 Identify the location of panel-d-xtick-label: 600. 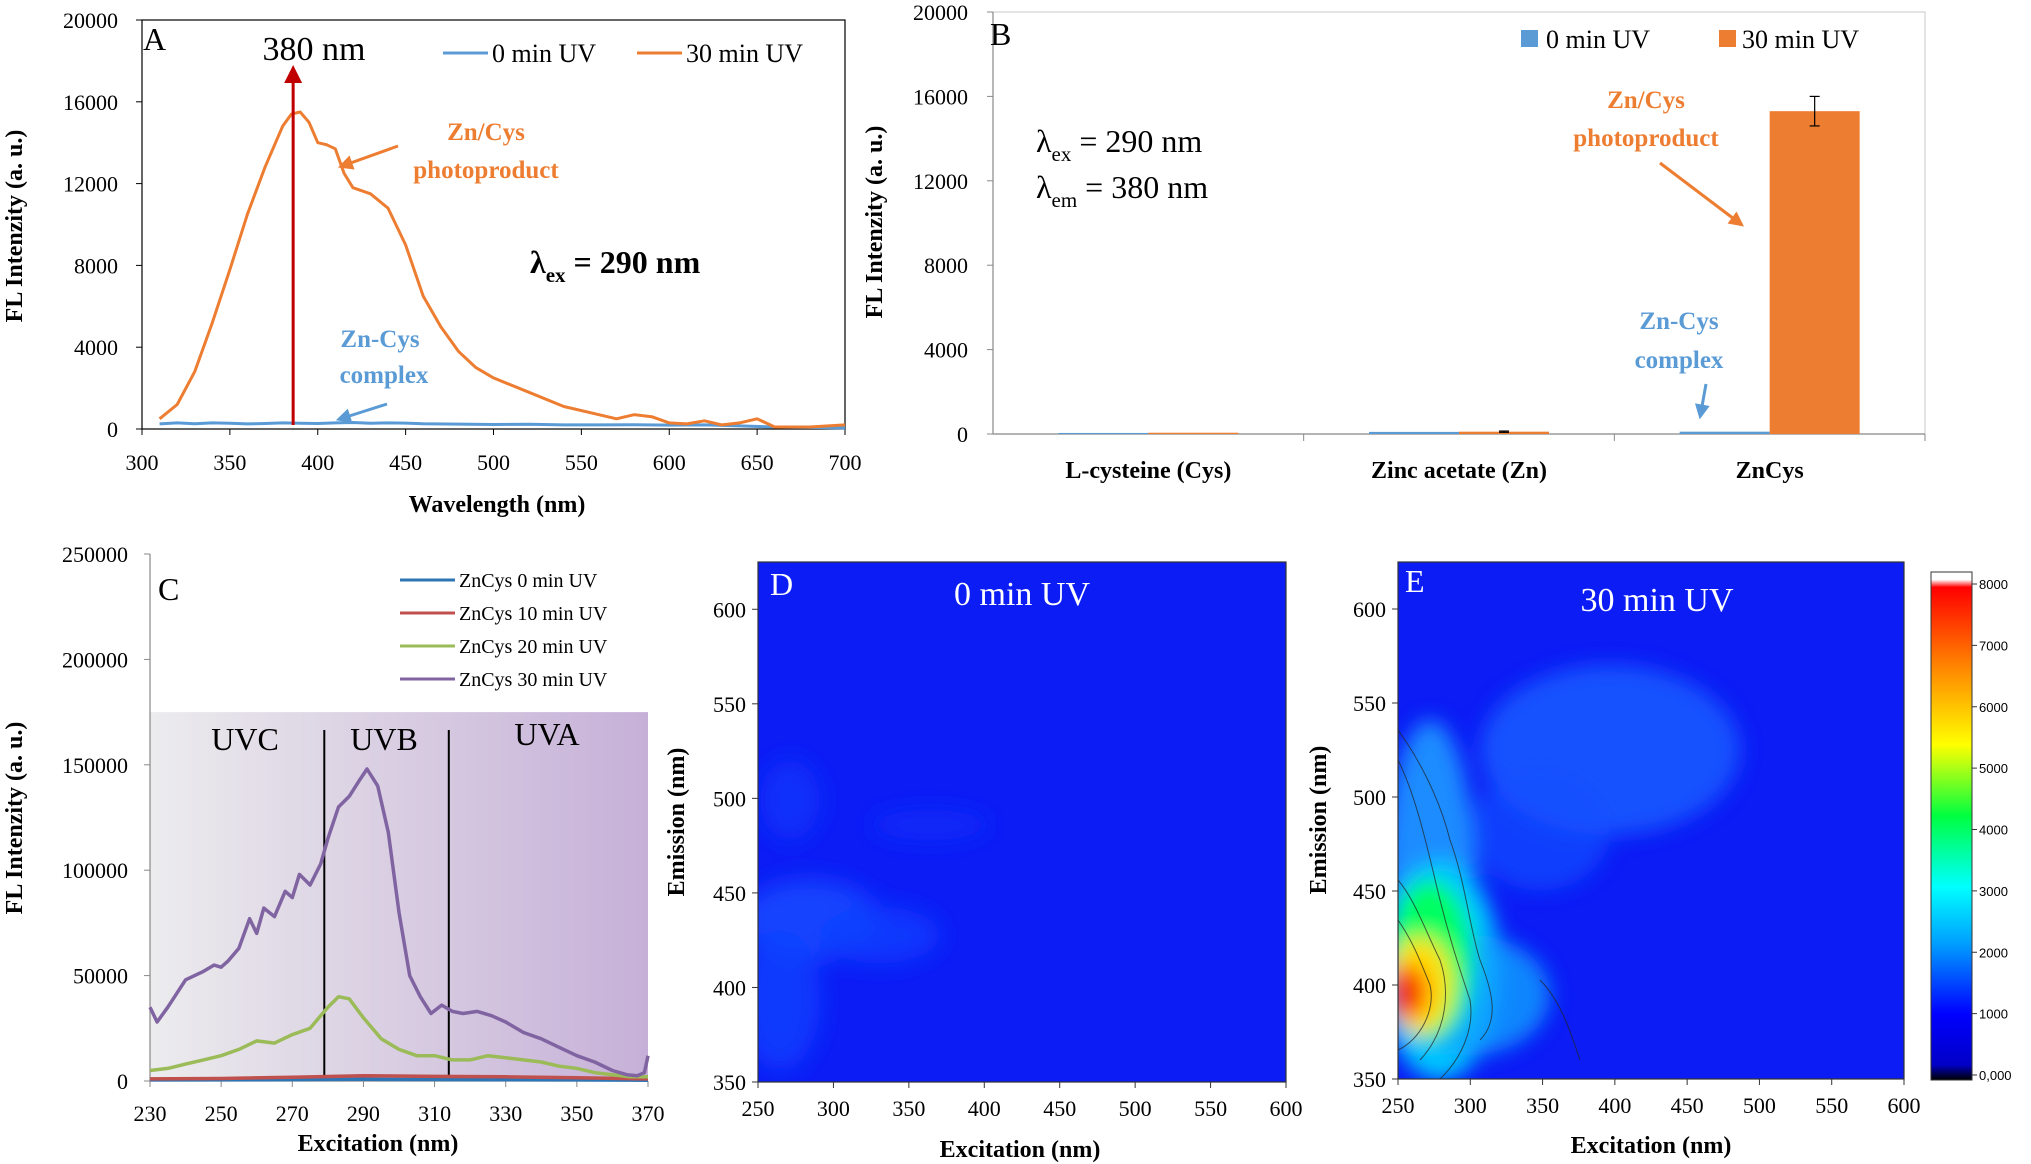
(1286, 1108).